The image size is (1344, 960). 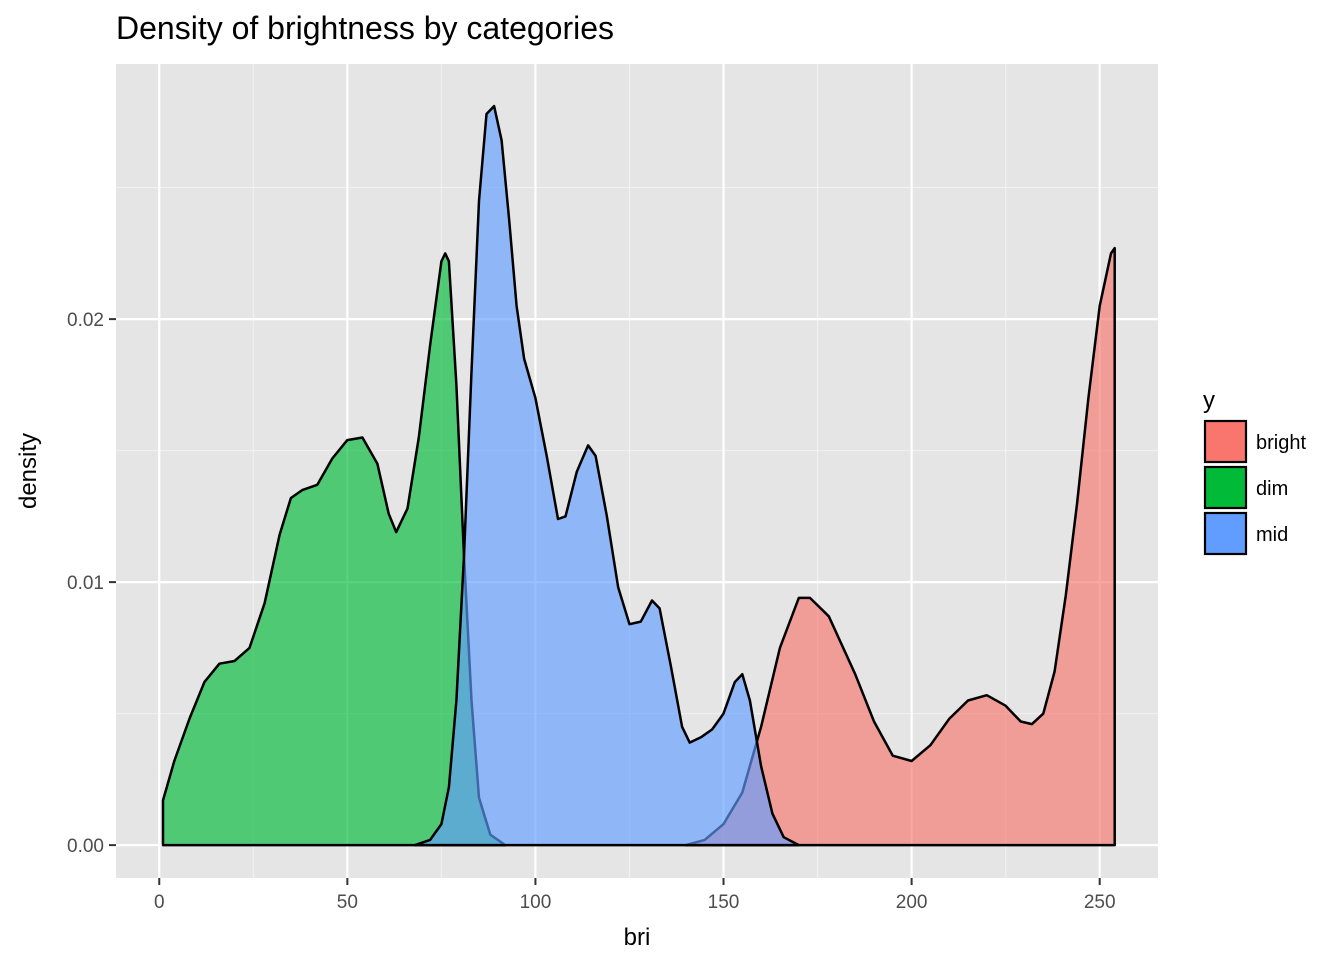 I want to click on legend-swatch-bright, so click(x=1225, y=441).